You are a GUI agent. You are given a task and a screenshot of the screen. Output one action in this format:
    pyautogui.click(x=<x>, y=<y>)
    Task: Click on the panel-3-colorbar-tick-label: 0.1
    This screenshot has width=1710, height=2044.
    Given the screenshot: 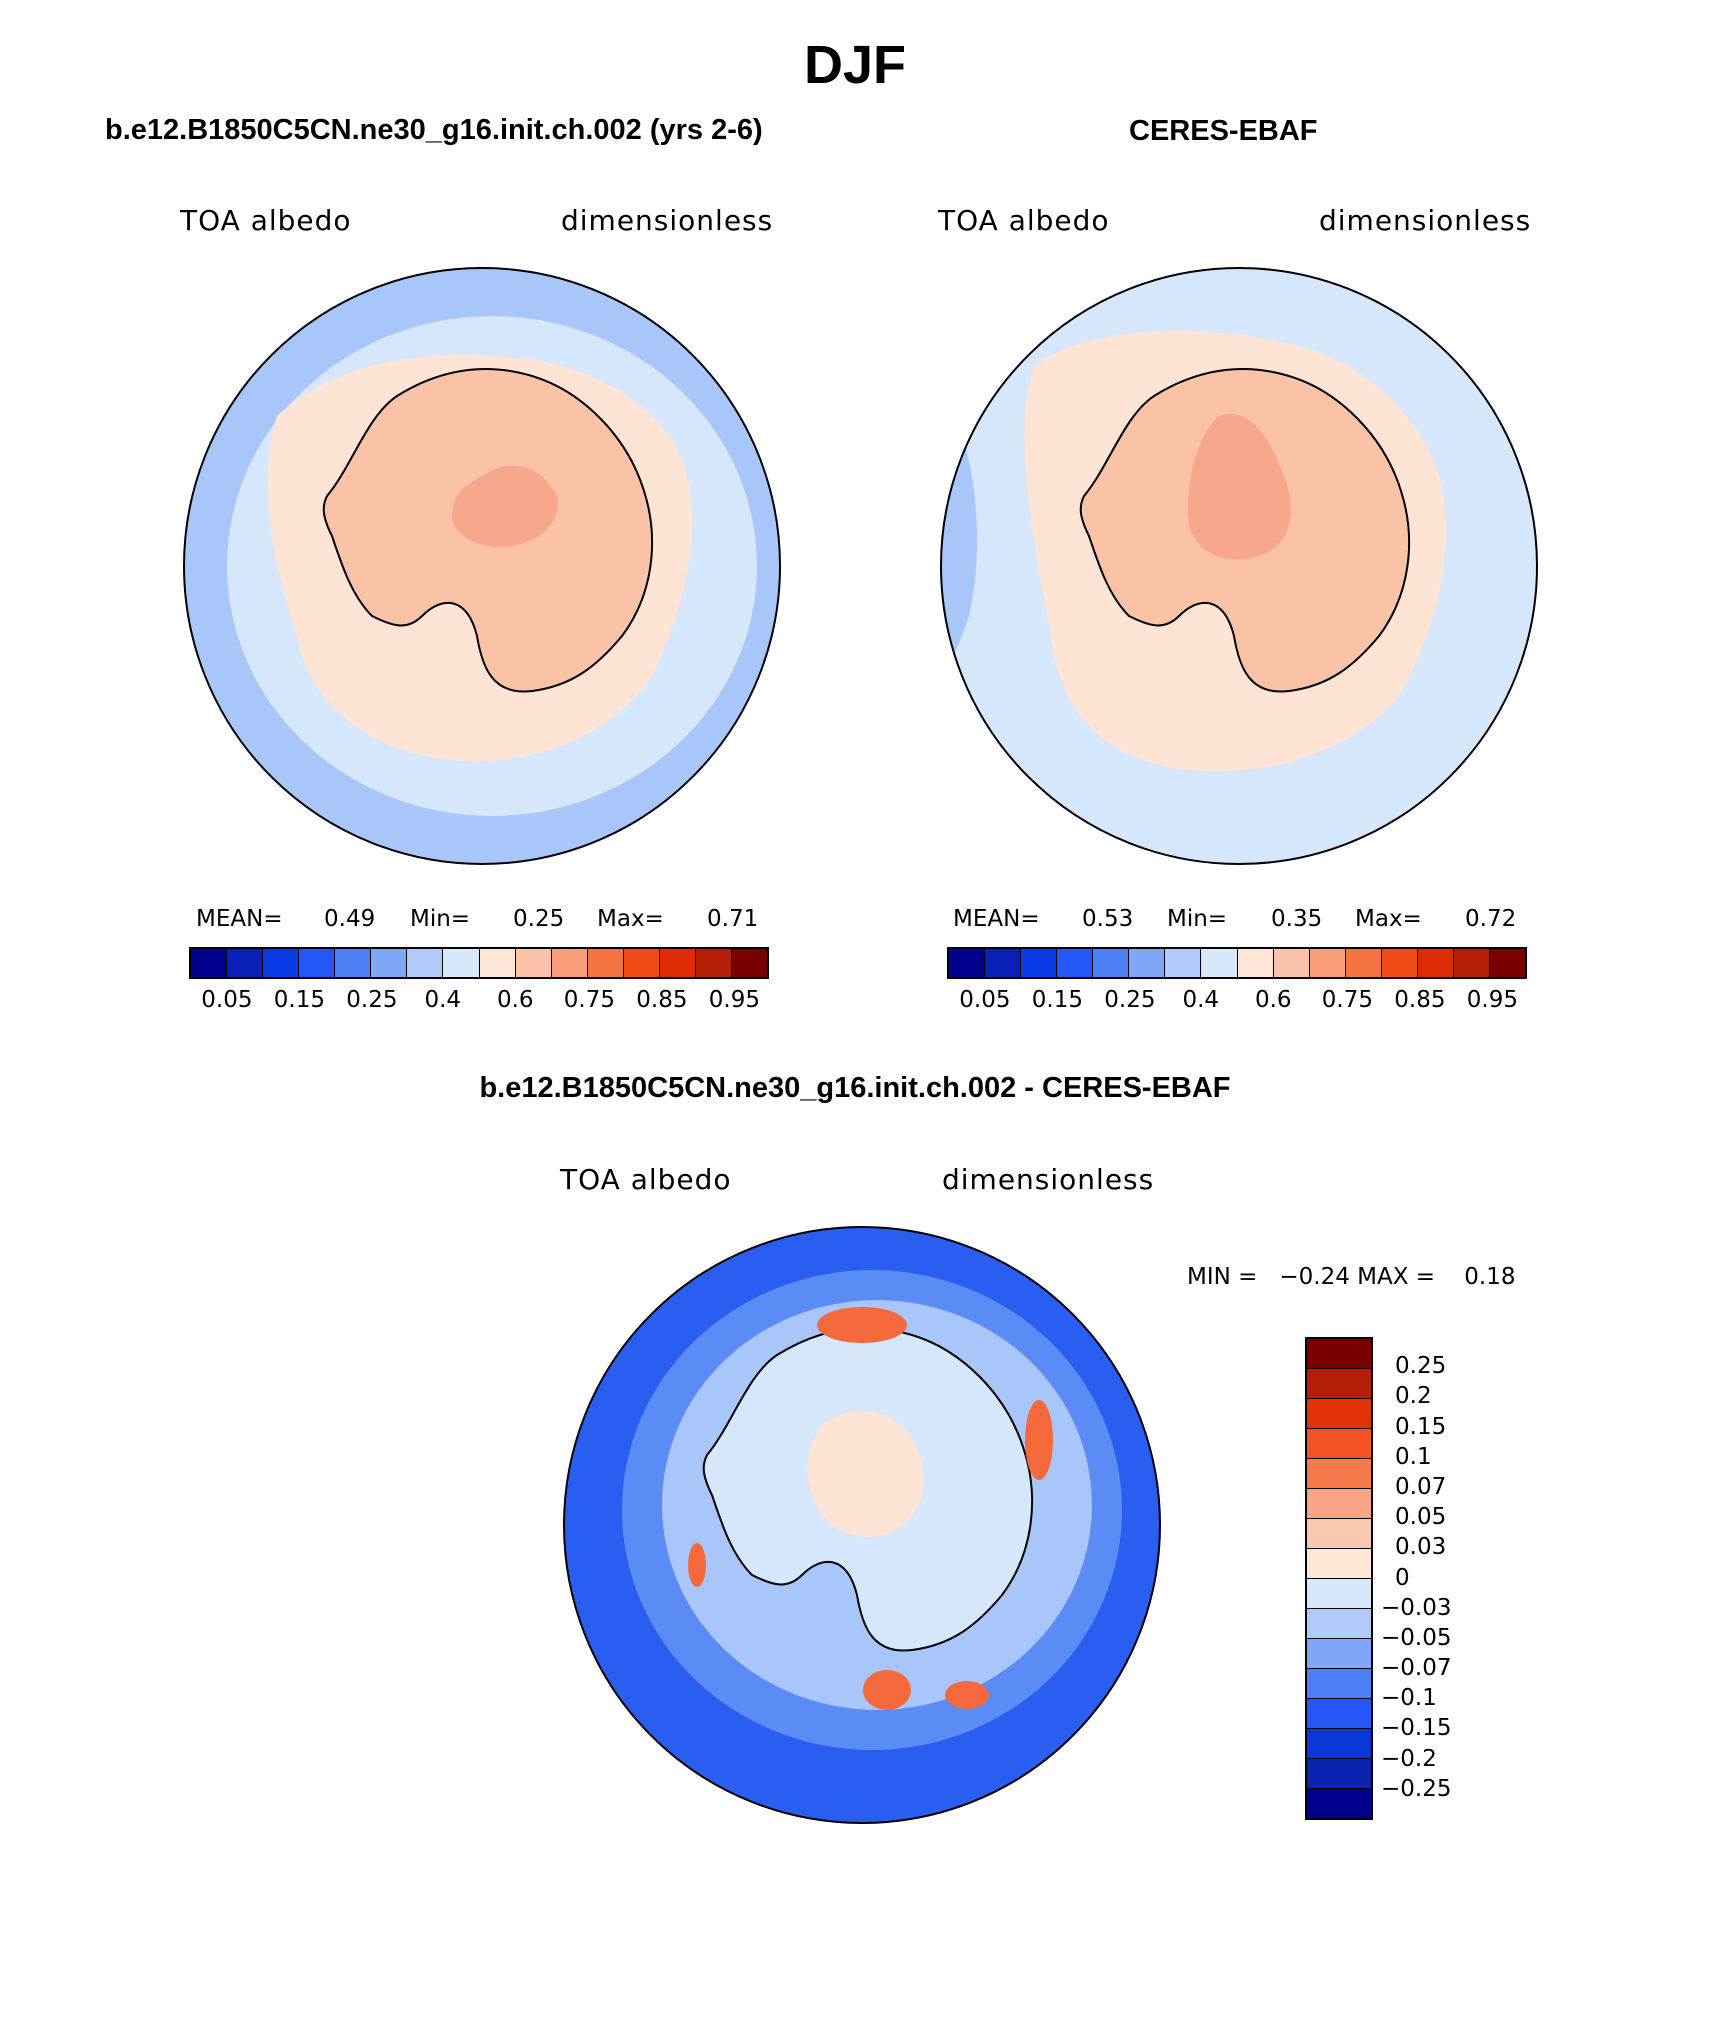 What is the action you would take?
    pyautogui.click(x=1413, y=1456)
    